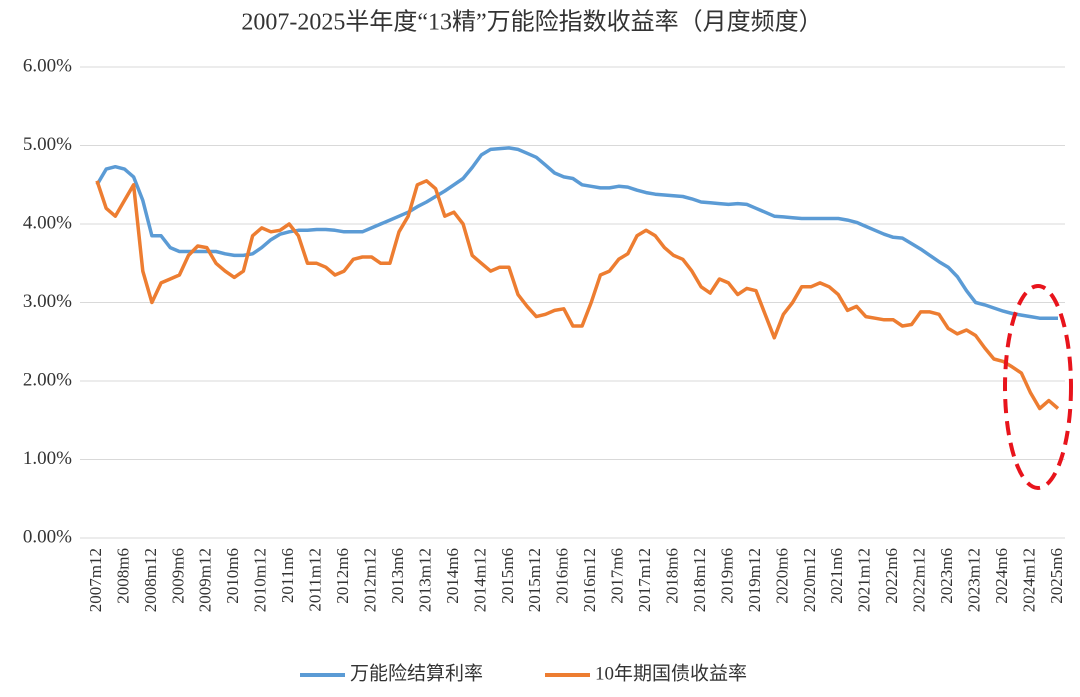 This screenshot has height=697, width=1080. Describe the element at coordinates (1001, 576) in the screenshot. I see `x-tick-label: 2024m6` at that location.